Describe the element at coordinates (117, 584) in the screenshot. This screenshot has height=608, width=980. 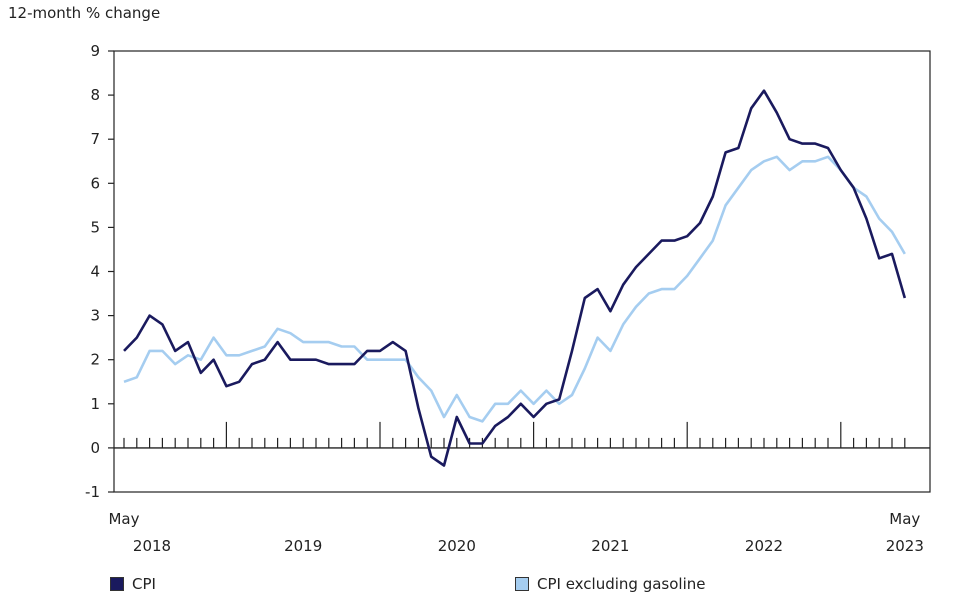
I see `legend-swatch-cpi` at that location.